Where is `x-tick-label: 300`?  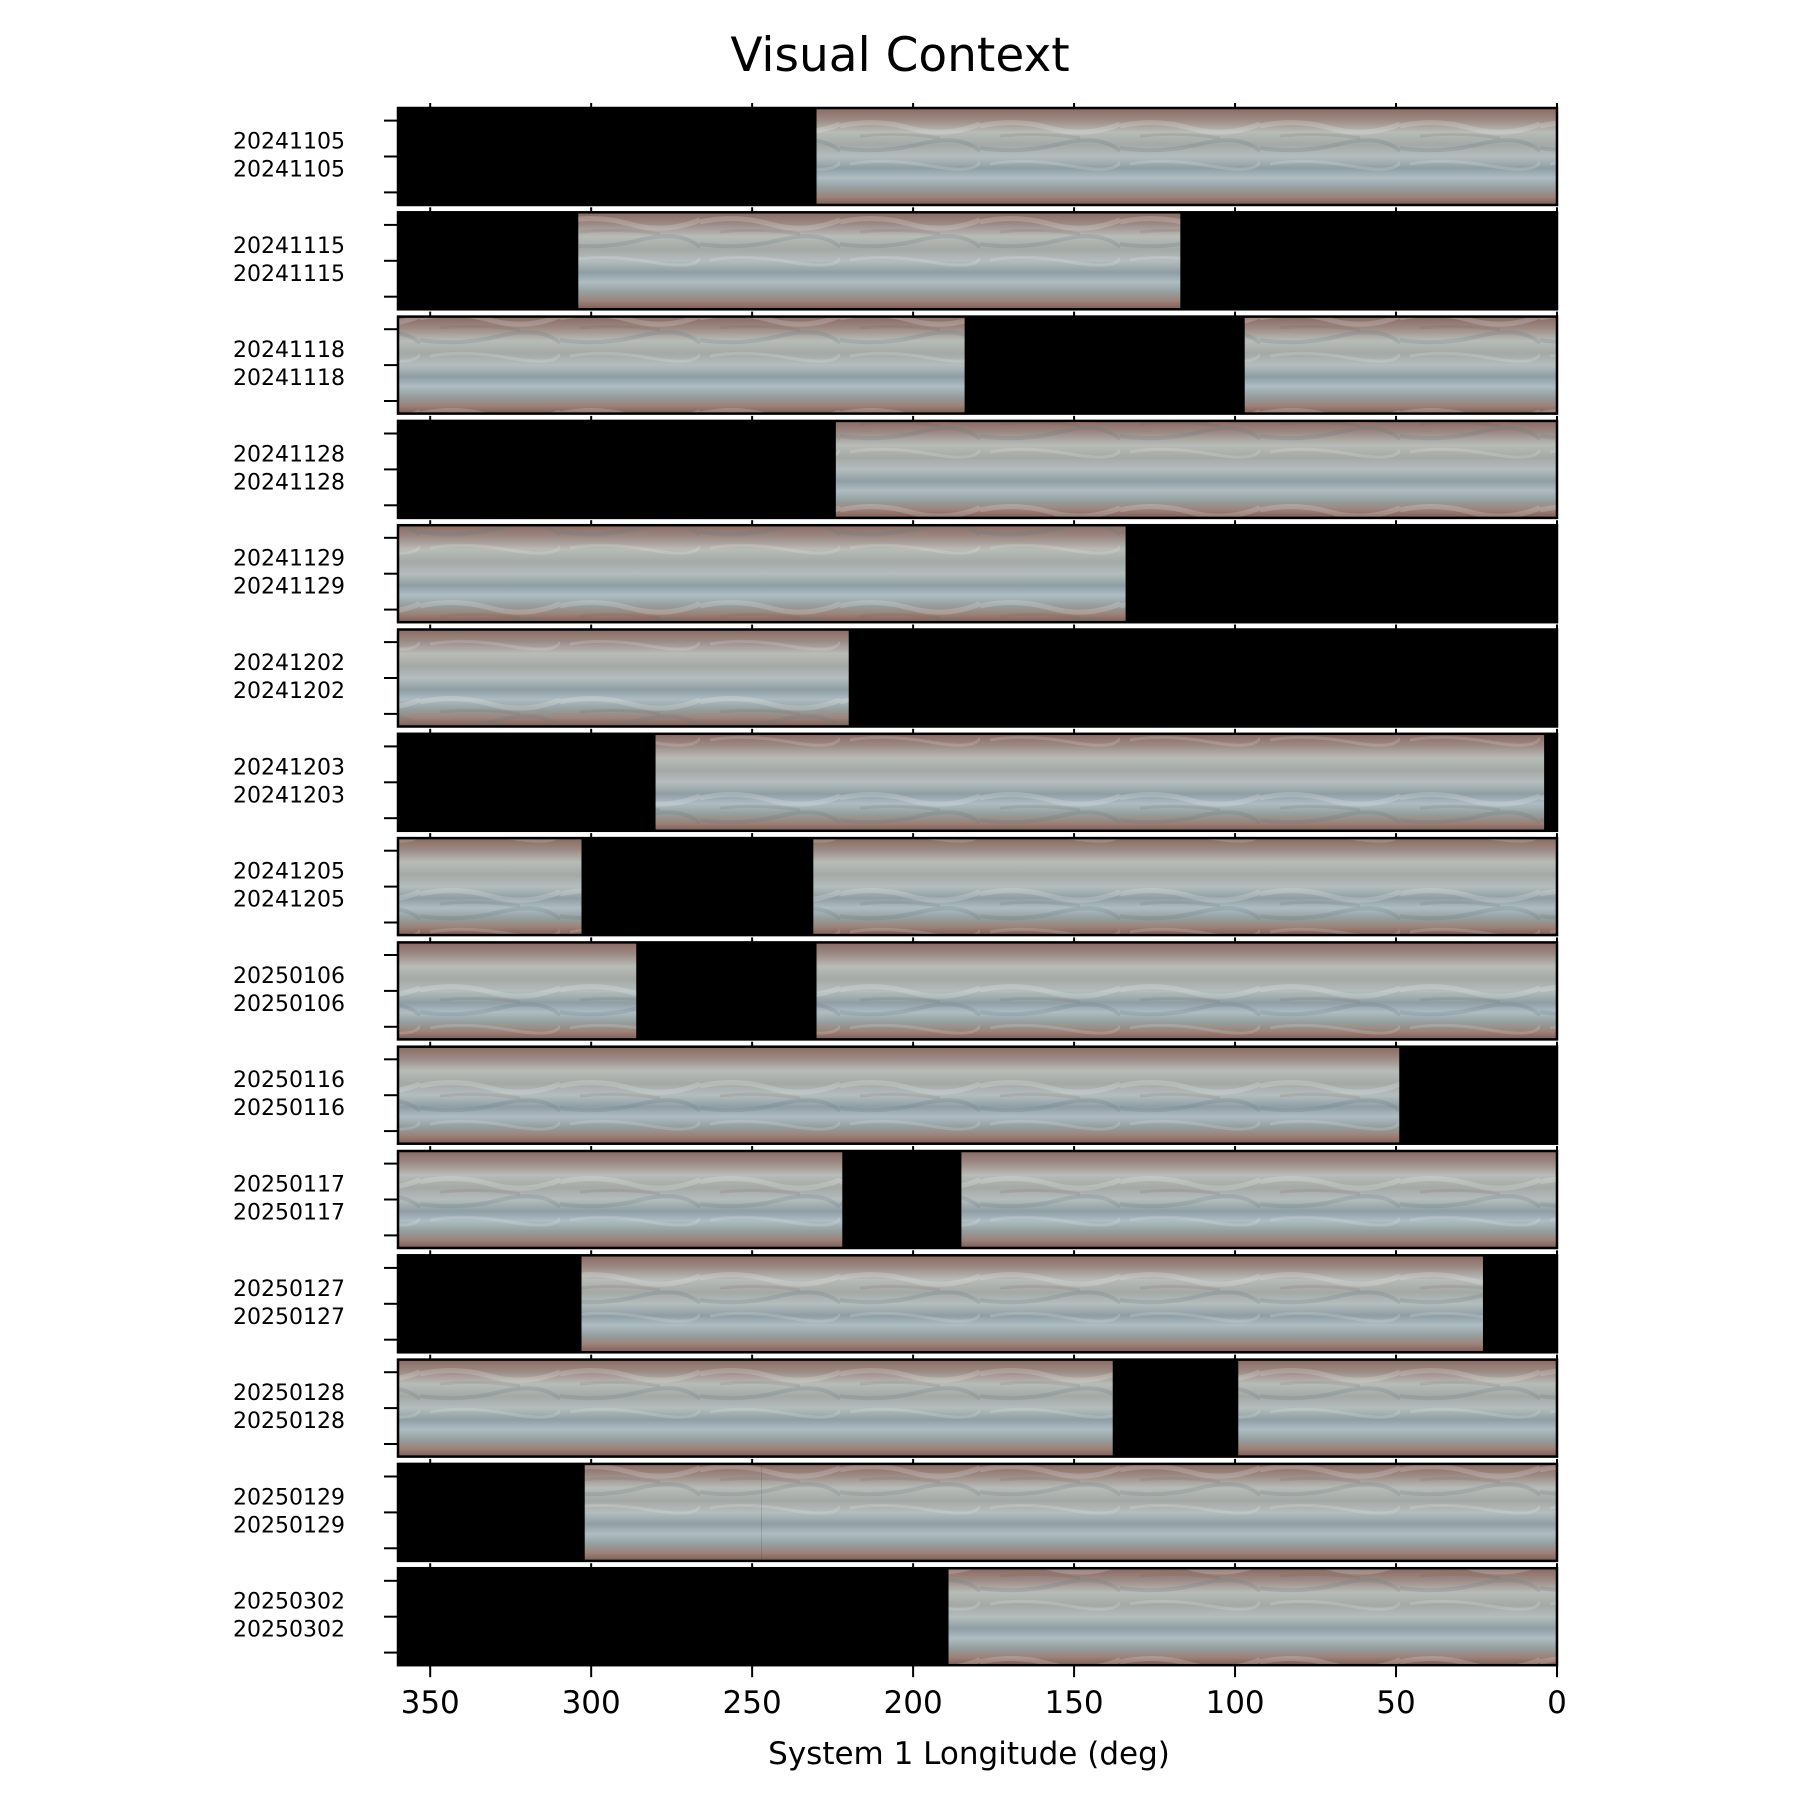
x-tick-label: 300 is located at coordinates (591, 1703).